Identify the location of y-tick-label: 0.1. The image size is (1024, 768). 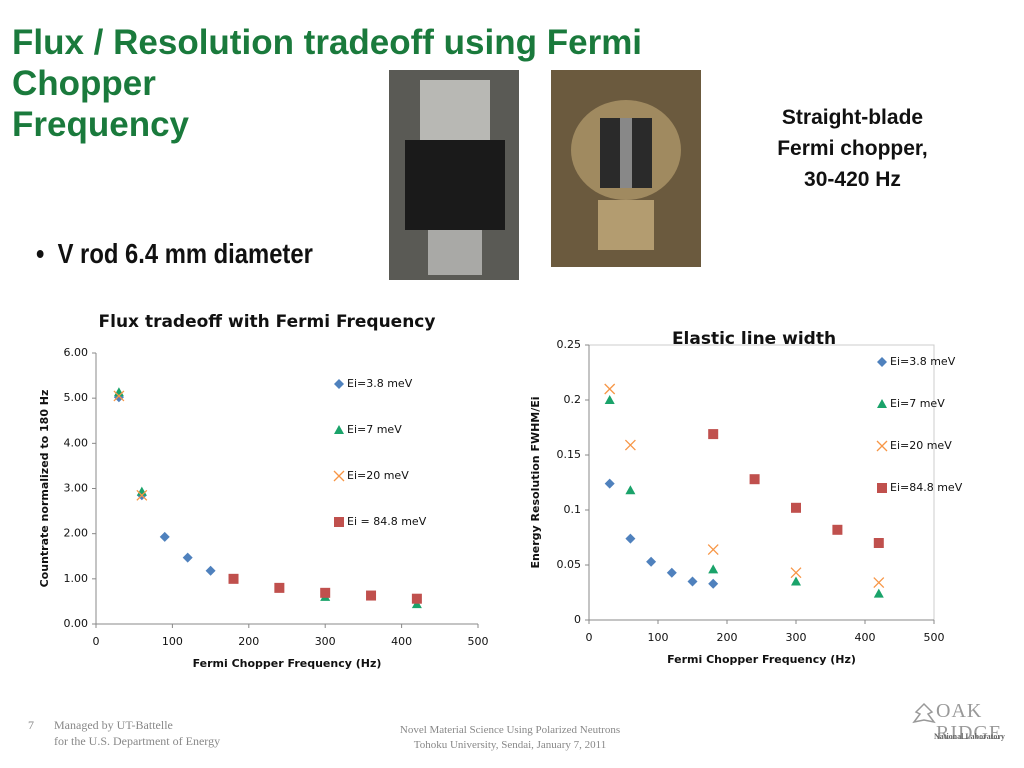
(573, 509).